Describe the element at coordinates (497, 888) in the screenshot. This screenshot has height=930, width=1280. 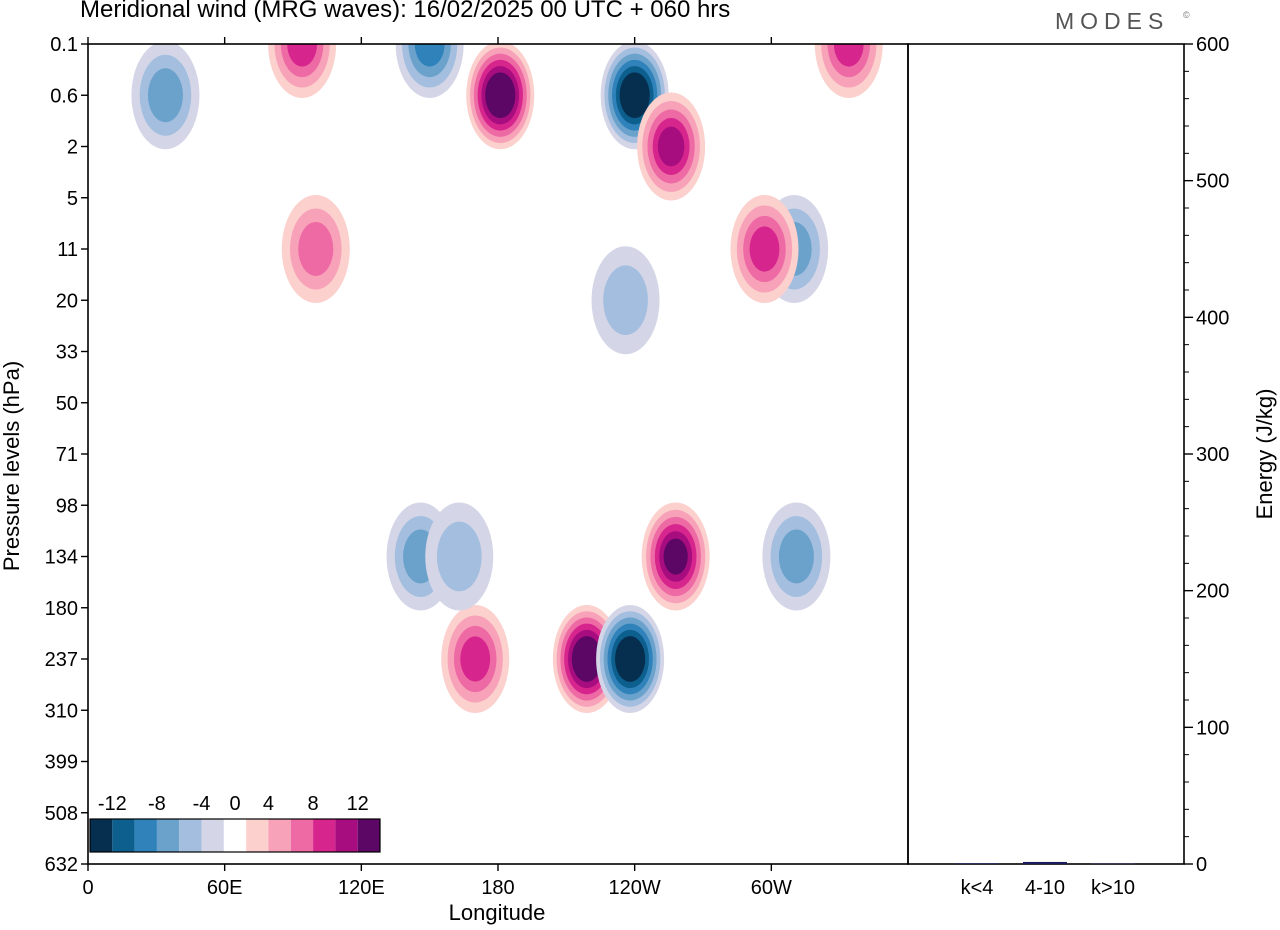
I see `longitude-tick-label: 180` at that location.